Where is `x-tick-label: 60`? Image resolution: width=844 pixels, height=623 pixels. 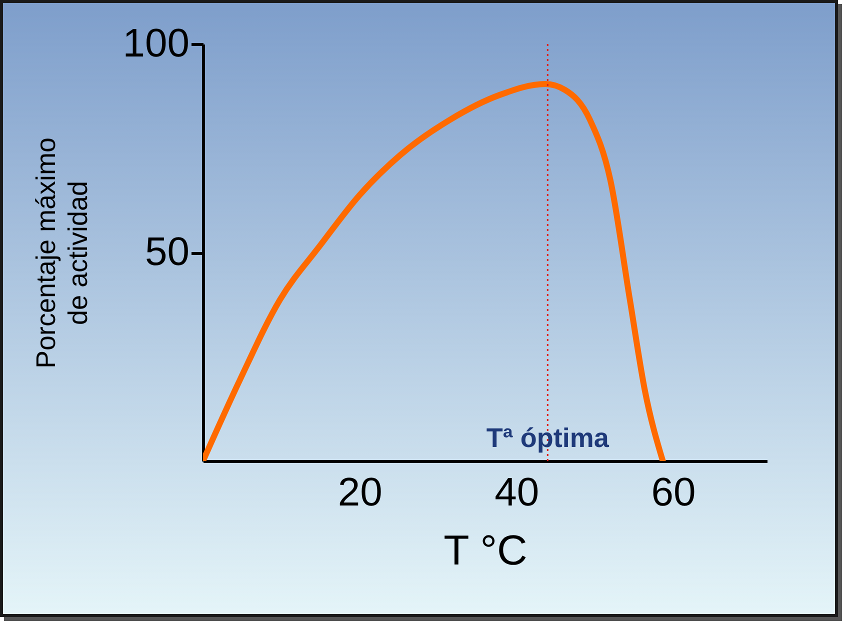
x-tick-label: 60 is located at coordinates (673, 492).